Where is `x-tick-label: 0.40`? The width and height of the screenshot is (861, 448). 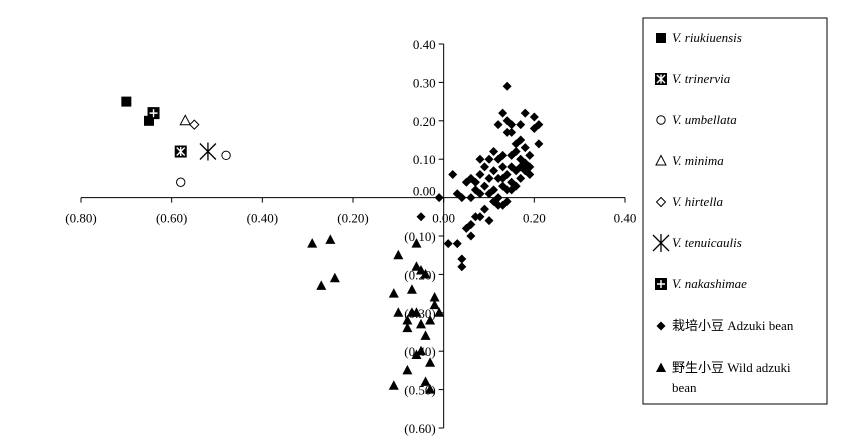 x-tick-label: 0.40 is located at coordinates (625, 218).